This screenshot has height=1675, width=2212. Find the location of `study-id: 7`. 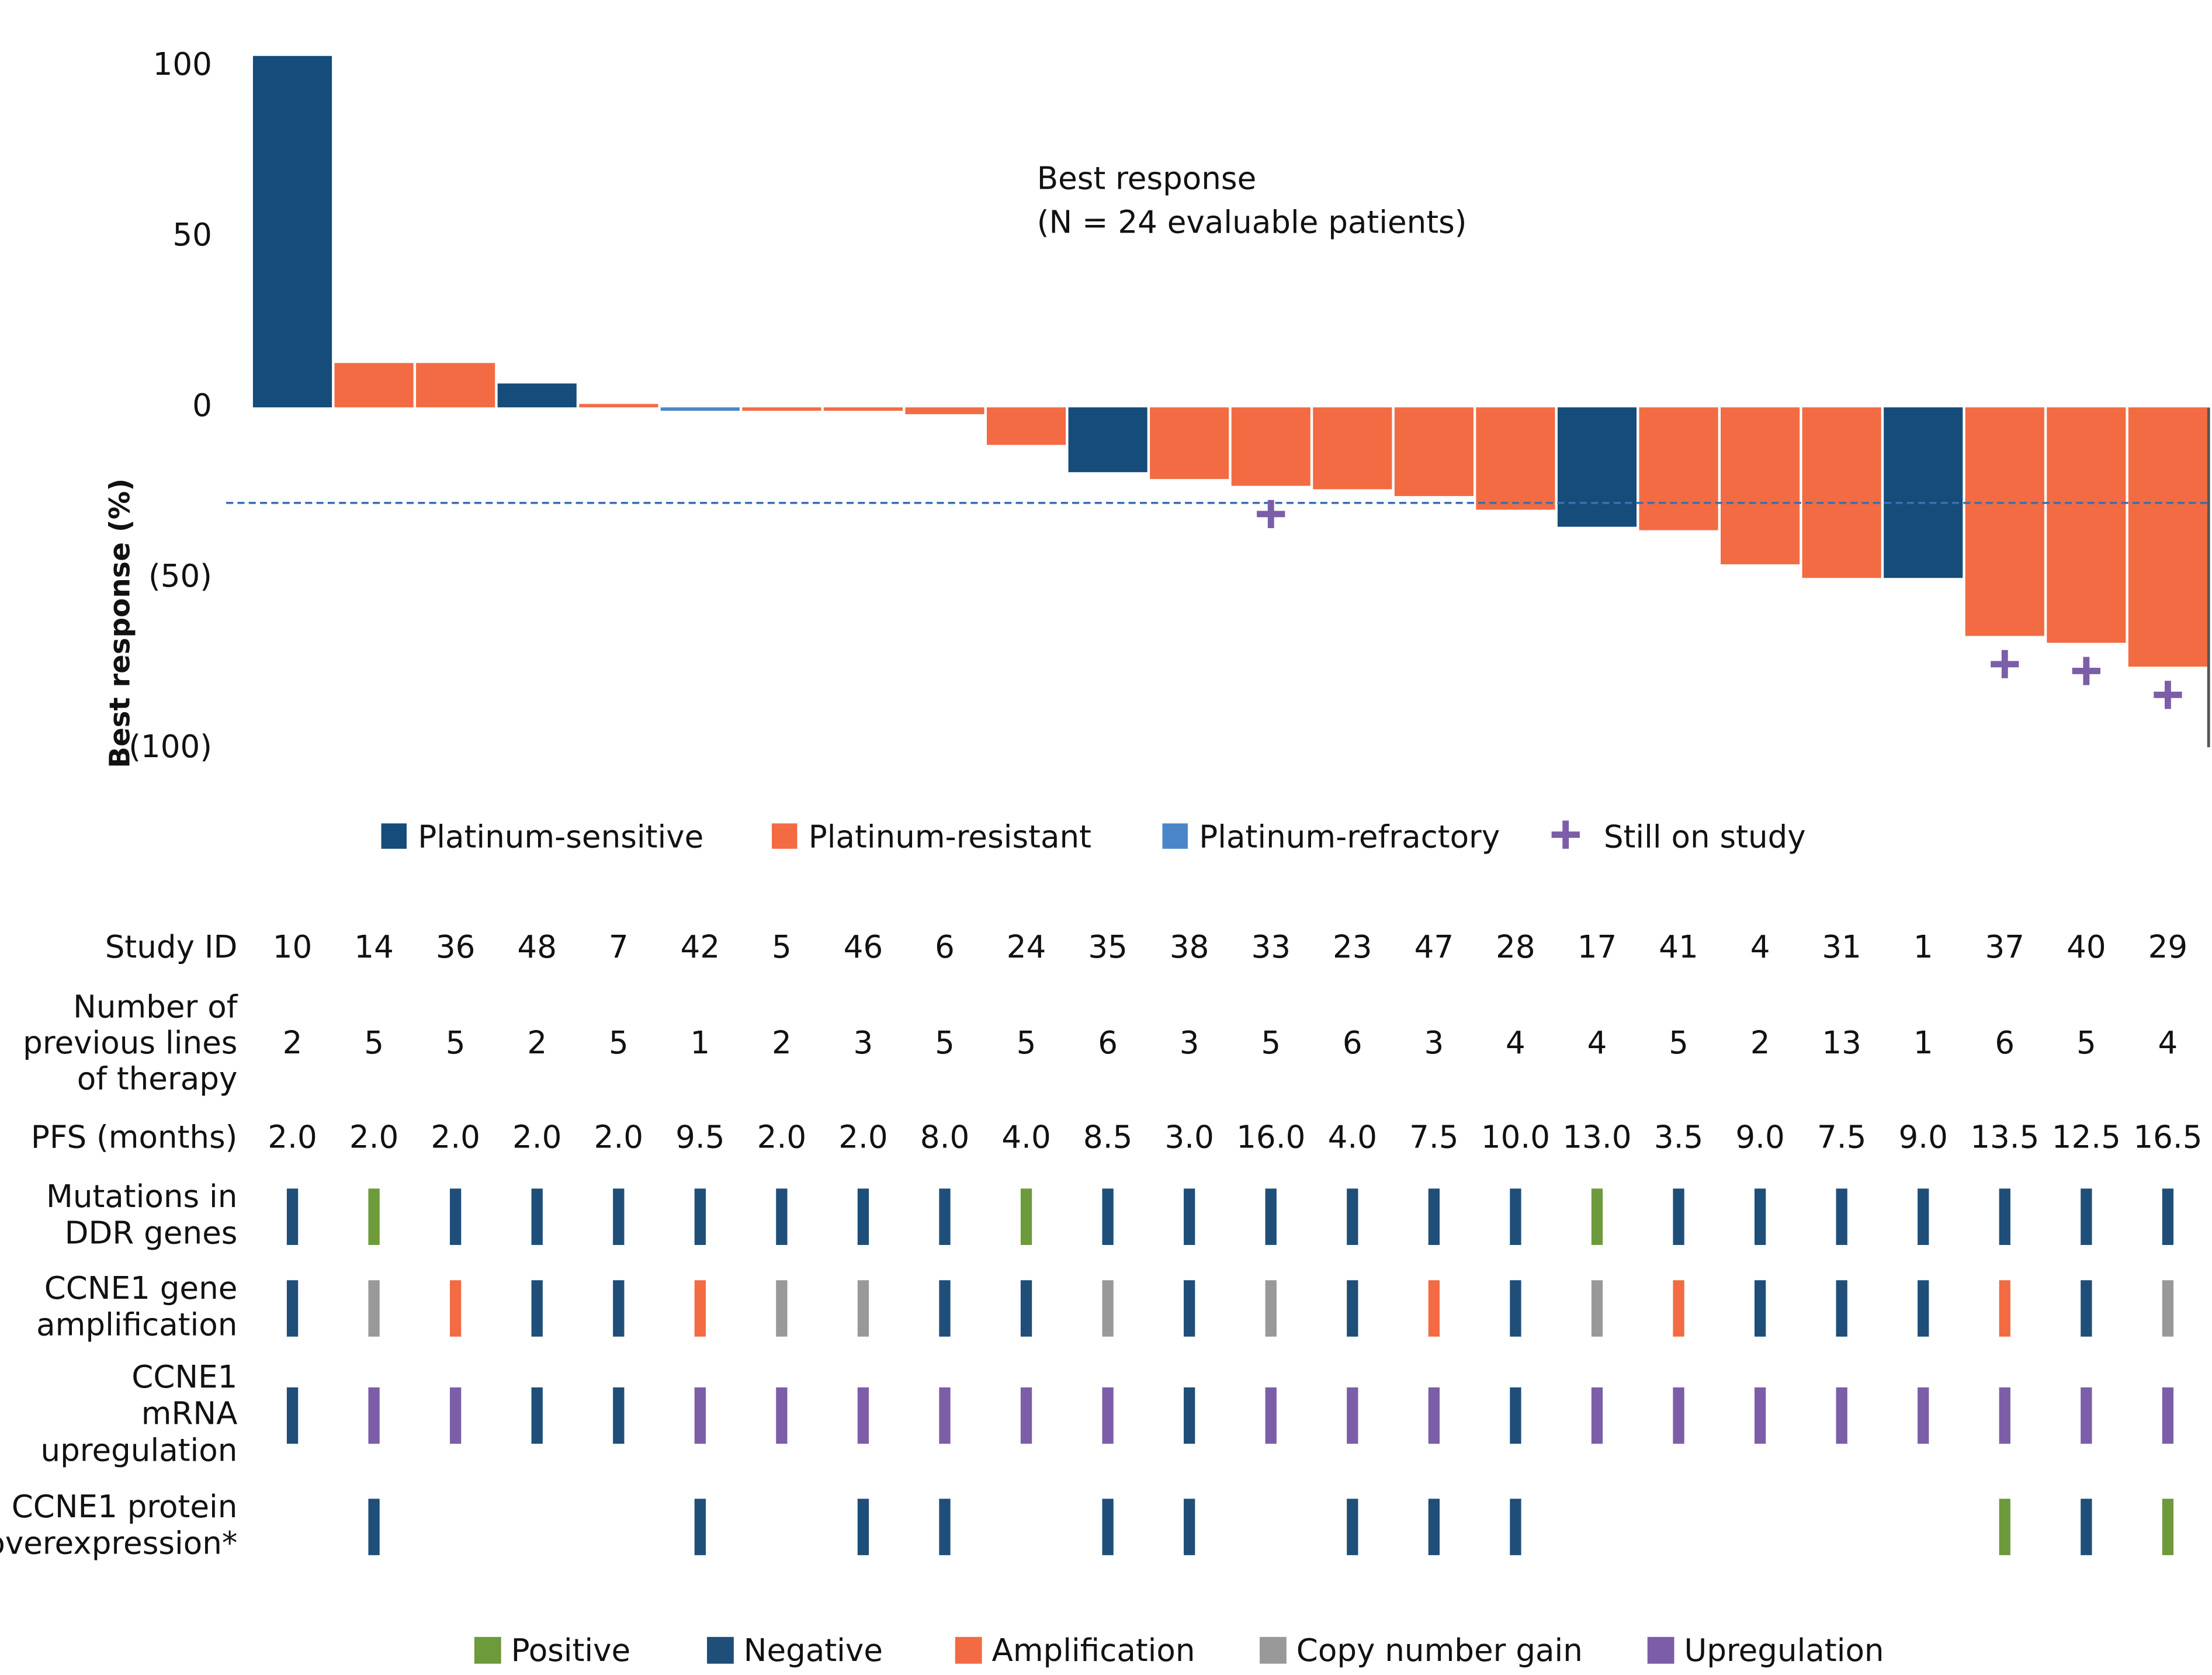

study-id: 7 is located at coordinates (619, 947).